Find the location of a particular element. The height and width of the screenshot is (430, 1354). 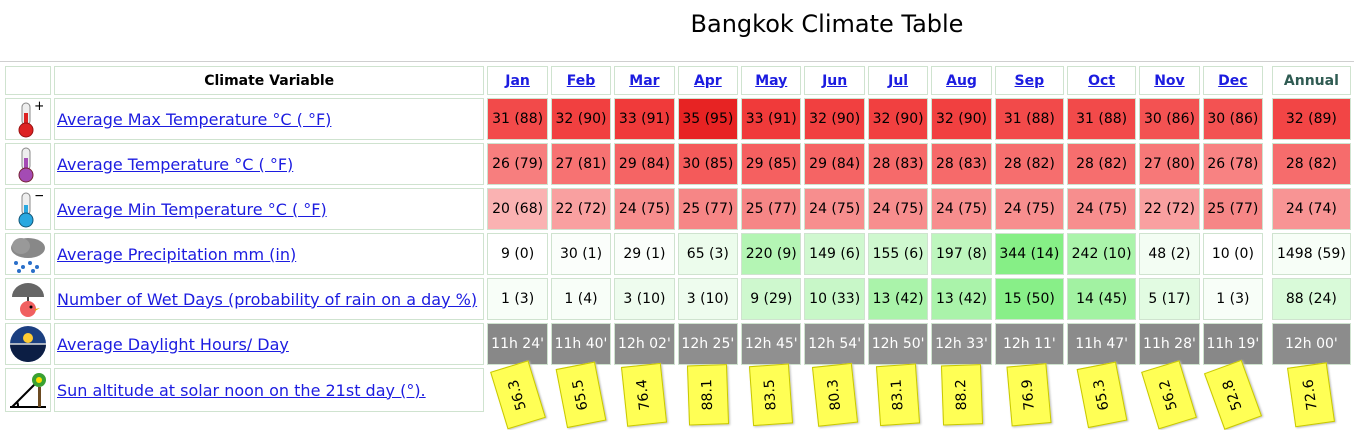

header-month: May is located at coordinates (771, 80).